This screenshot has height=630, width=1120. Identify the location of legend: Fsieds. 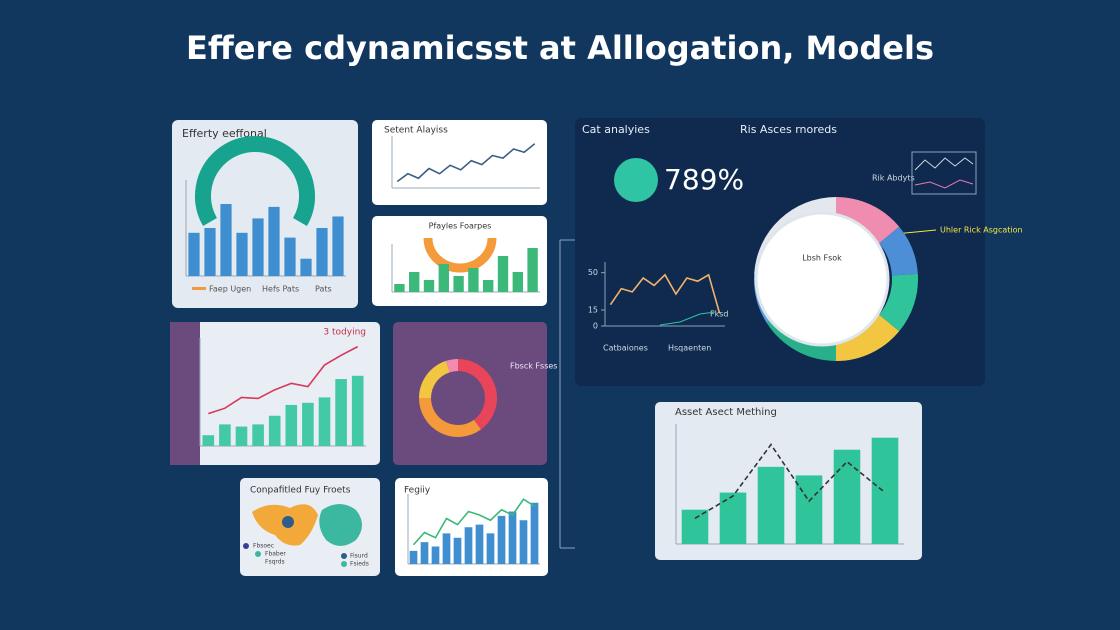
(359, 564).